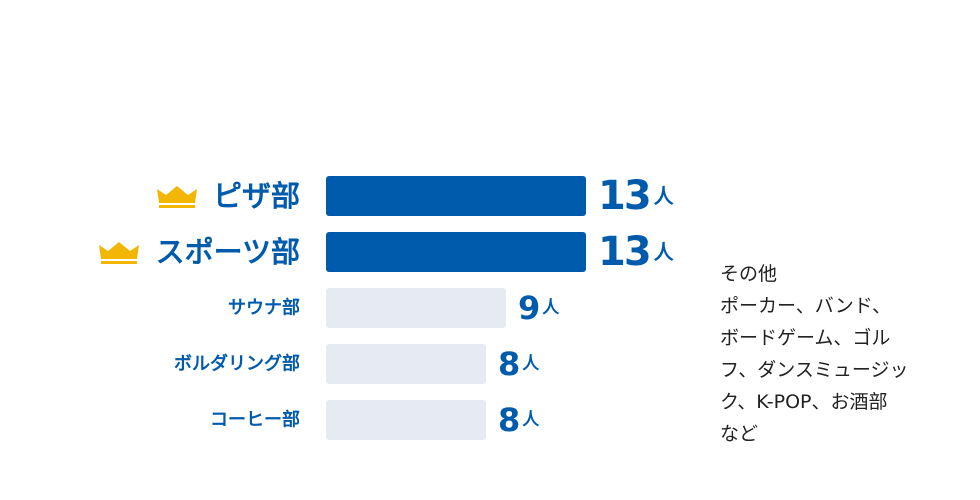  Describe the element at coordinates (256, 196) in the screenshot. I see `category-label: ピザ部` at that location.